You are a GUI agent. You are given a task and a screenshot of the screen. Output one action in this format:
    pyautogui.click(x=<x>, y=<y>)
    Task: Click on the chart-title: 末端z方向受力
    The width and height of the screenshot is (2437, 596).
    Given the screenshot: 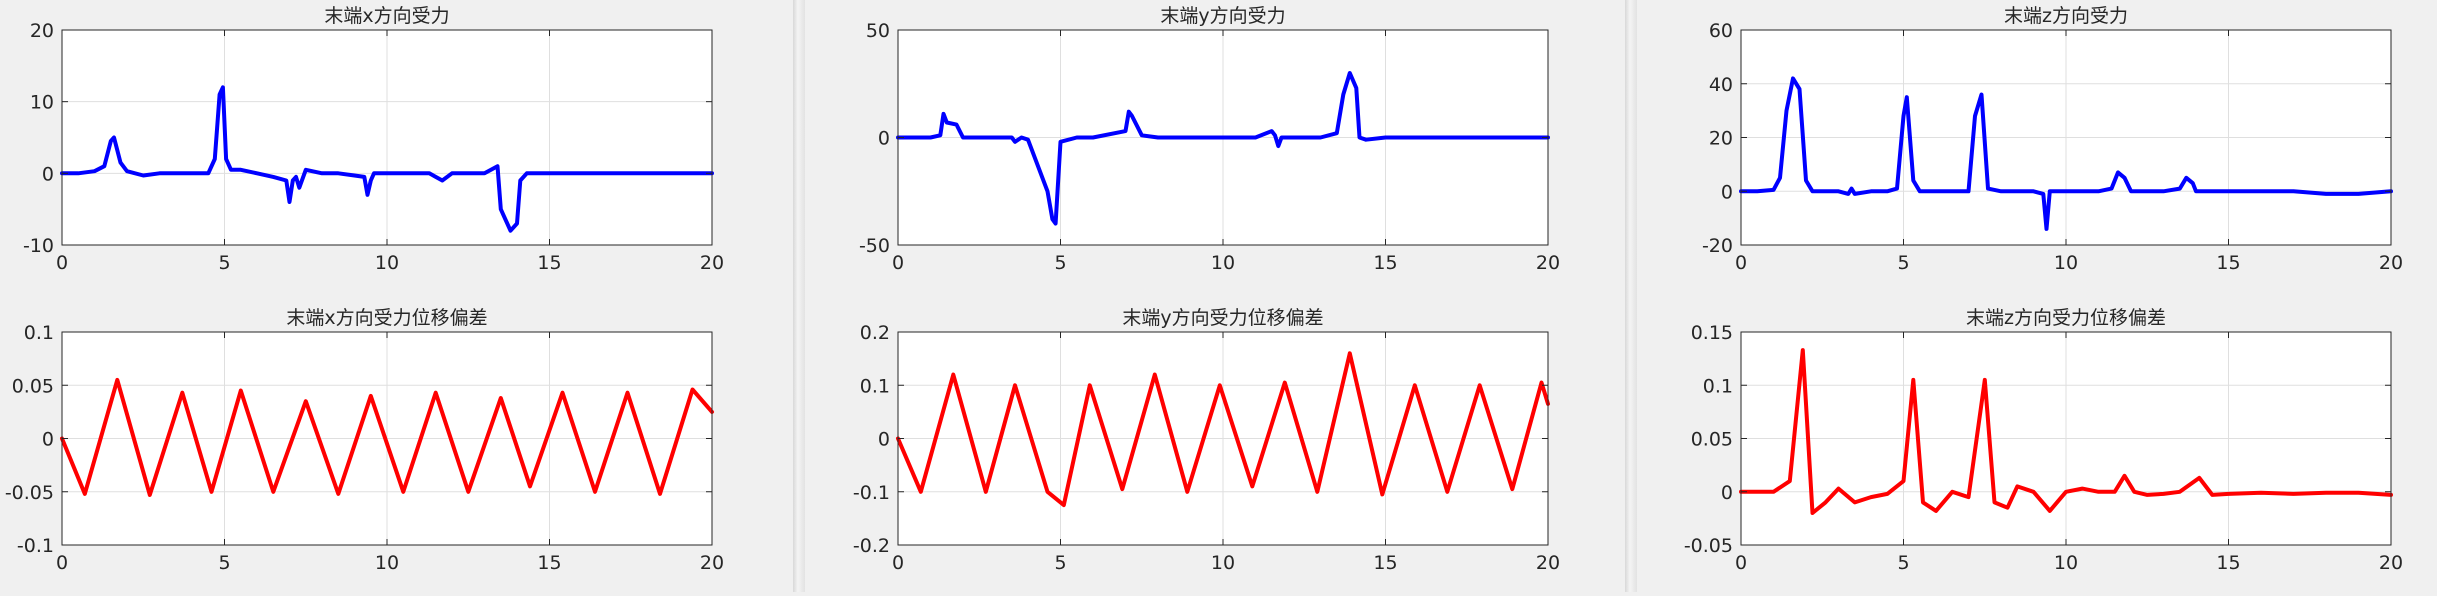 What is the action you would take?
    pyautogui.click(x=2066, y=16)
    